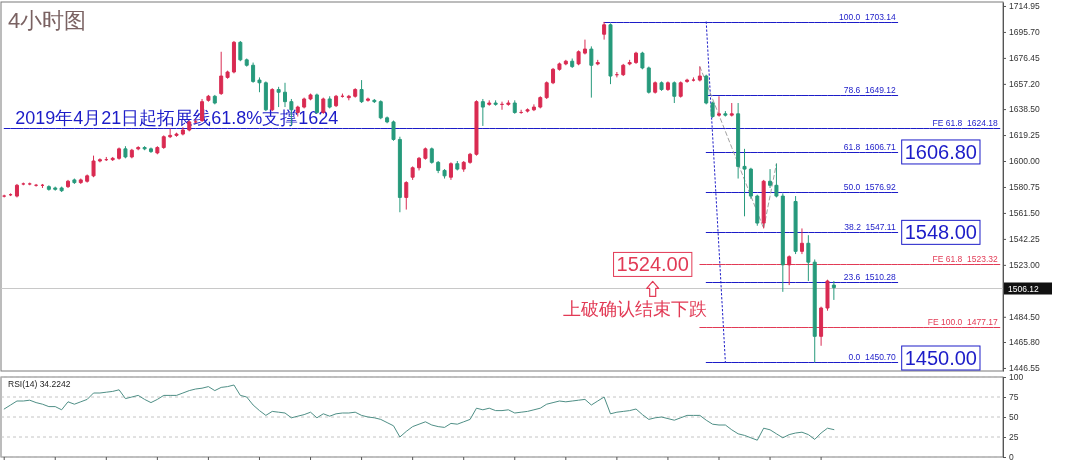 Image resolution: width=1080 pixels, height=460 pixels. I want to click on y-tick-label: 1484.50, so click(1024, 317).